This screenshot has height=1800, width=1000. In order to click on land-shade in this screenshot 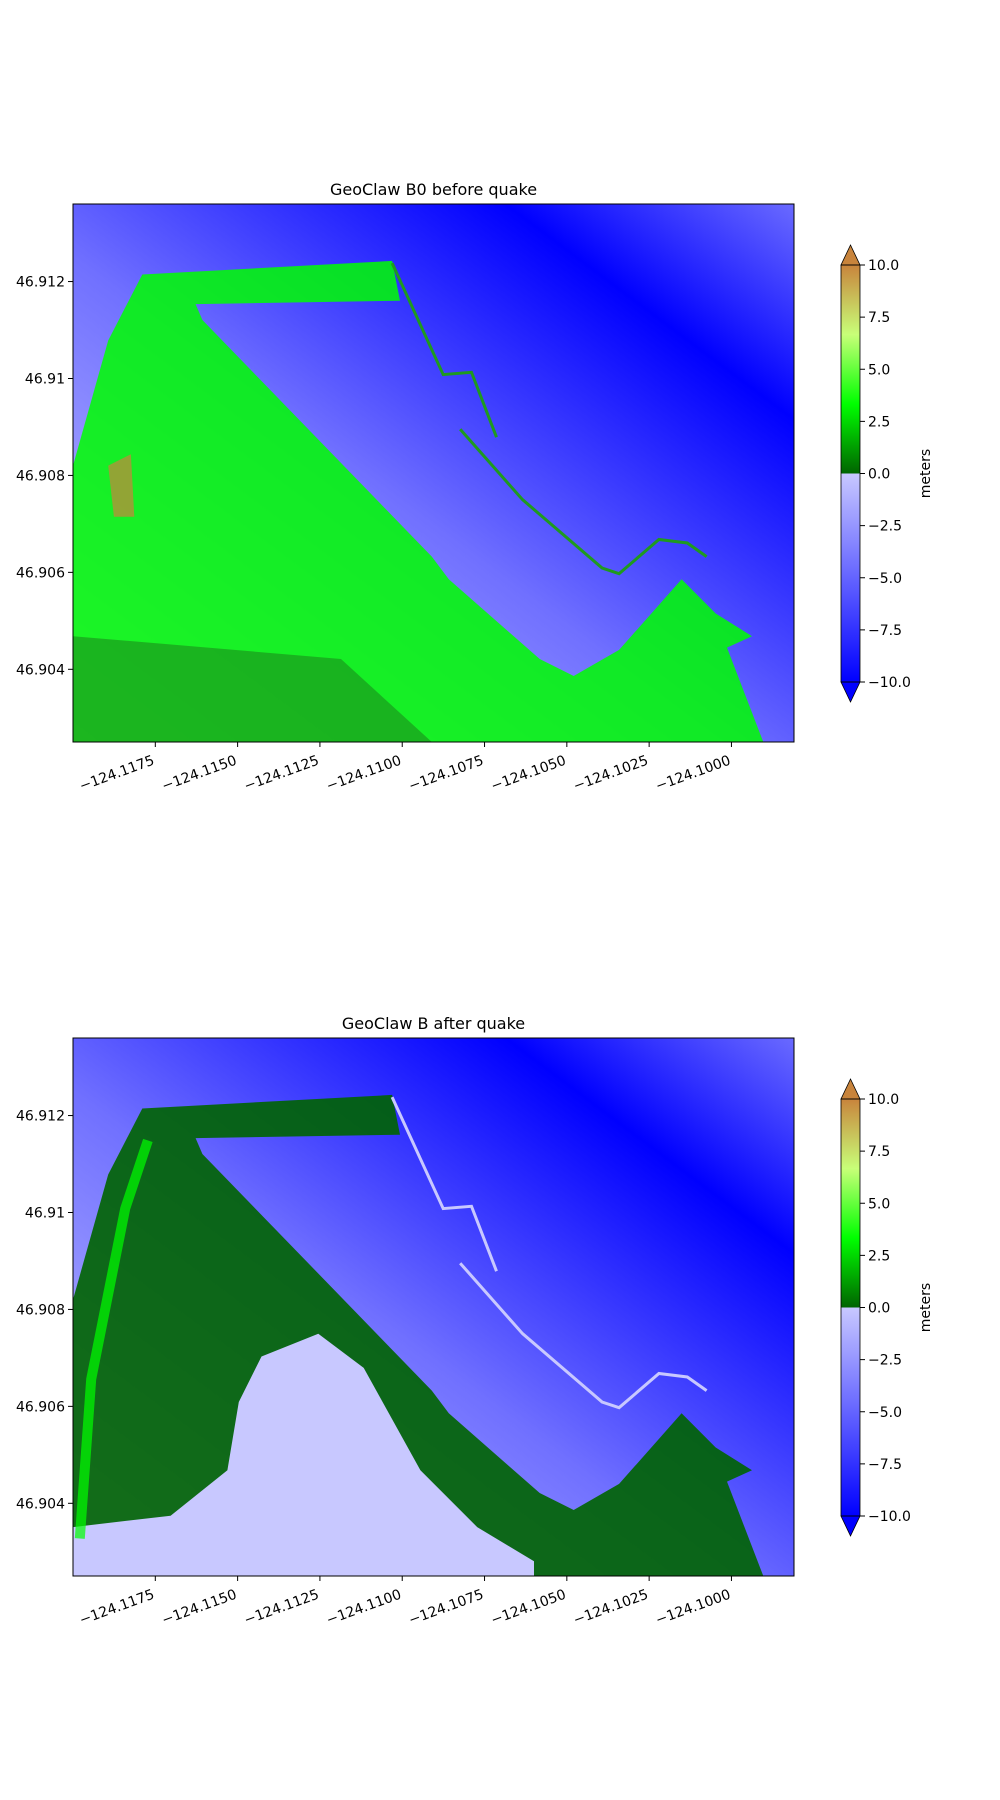, I will do `click(252, 689)`.